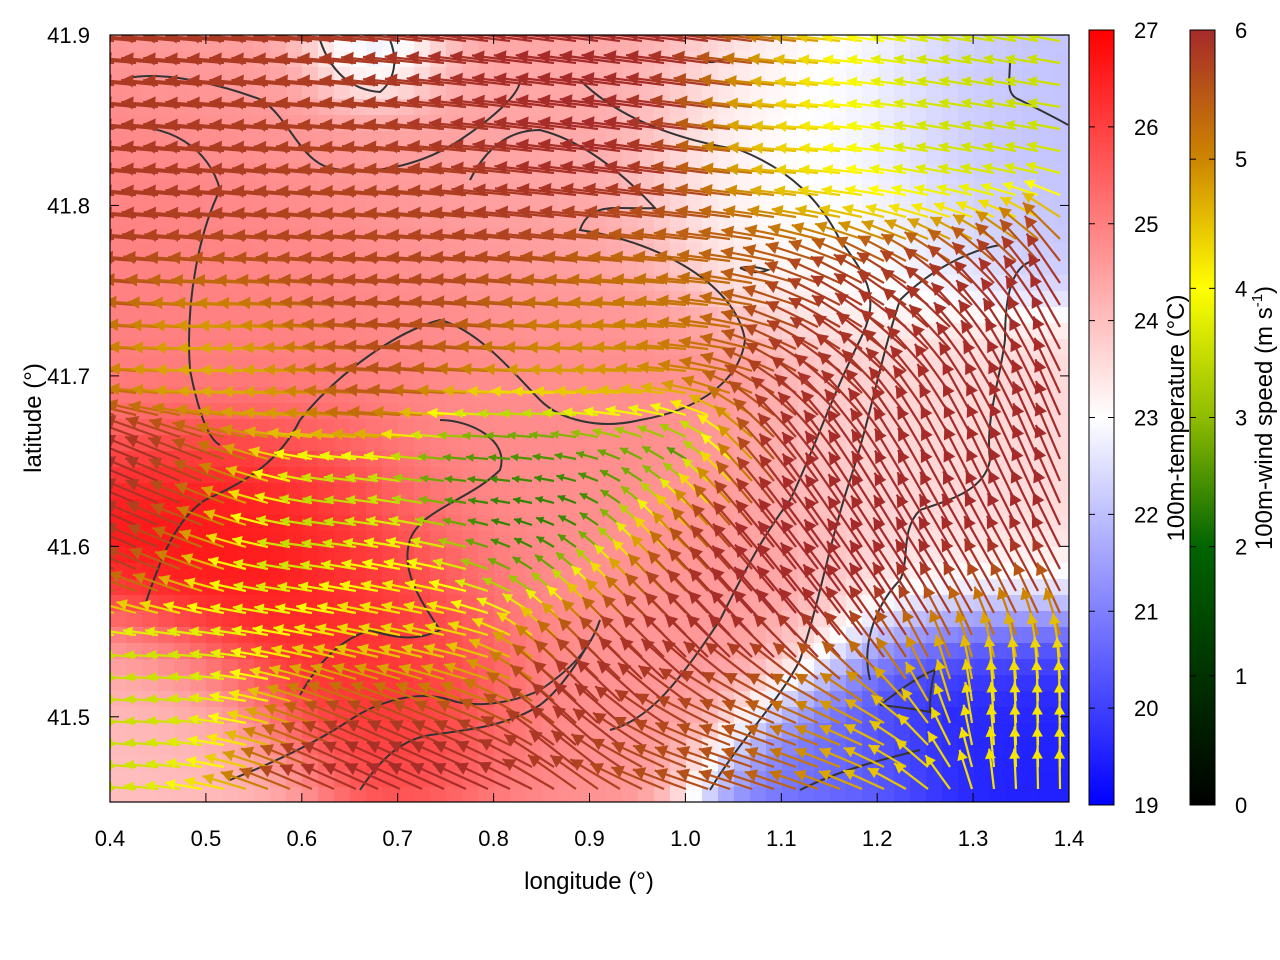 The height and width of the screenshot is (960, 1280). What do you see at coordinates (1241, 159) in the screenshot?
I see `colorbar-tick-label: 5` at bounding box center [1241, 159].